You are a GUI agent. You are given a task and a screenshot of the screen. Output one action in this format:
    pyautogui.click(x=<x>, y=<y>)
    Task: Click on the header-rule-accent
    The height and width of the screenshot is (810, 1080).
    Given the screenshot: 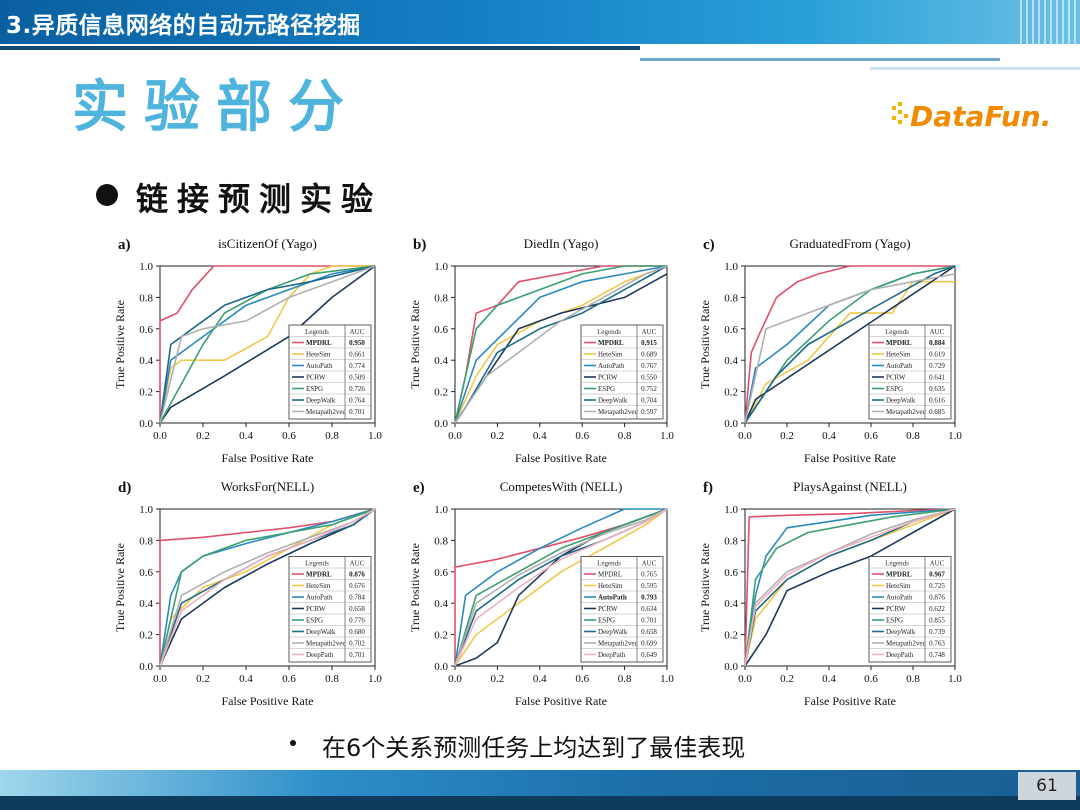 What is the action you would take?
    pyautogui.click(x=820, y=59)
    